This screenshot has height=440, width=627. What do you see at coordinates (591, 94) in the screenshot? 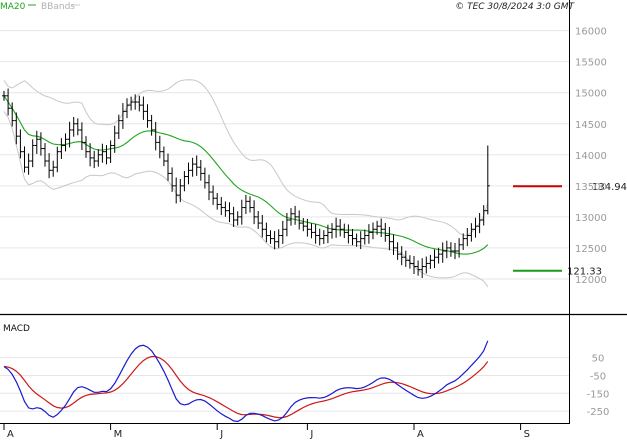
I see `price-tick-label: 15000` at bounding box center [591, 94].